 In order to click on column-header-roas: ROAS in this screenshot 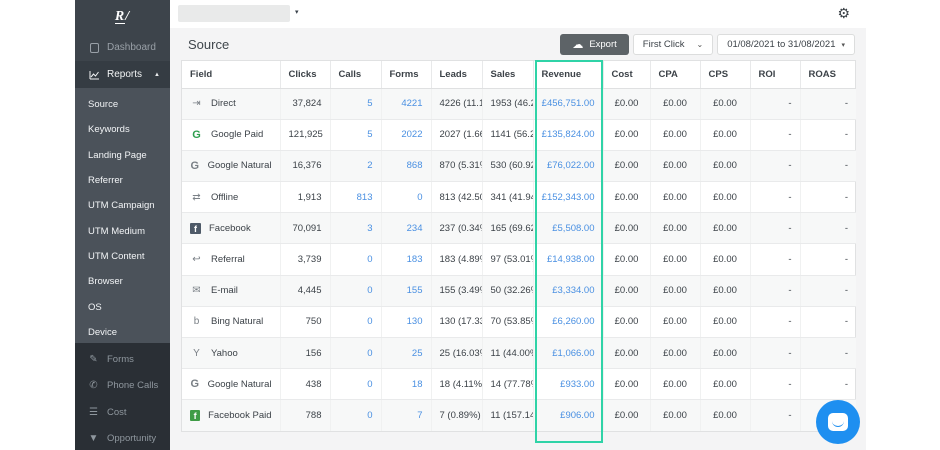, I will do `click(828, 75)`.